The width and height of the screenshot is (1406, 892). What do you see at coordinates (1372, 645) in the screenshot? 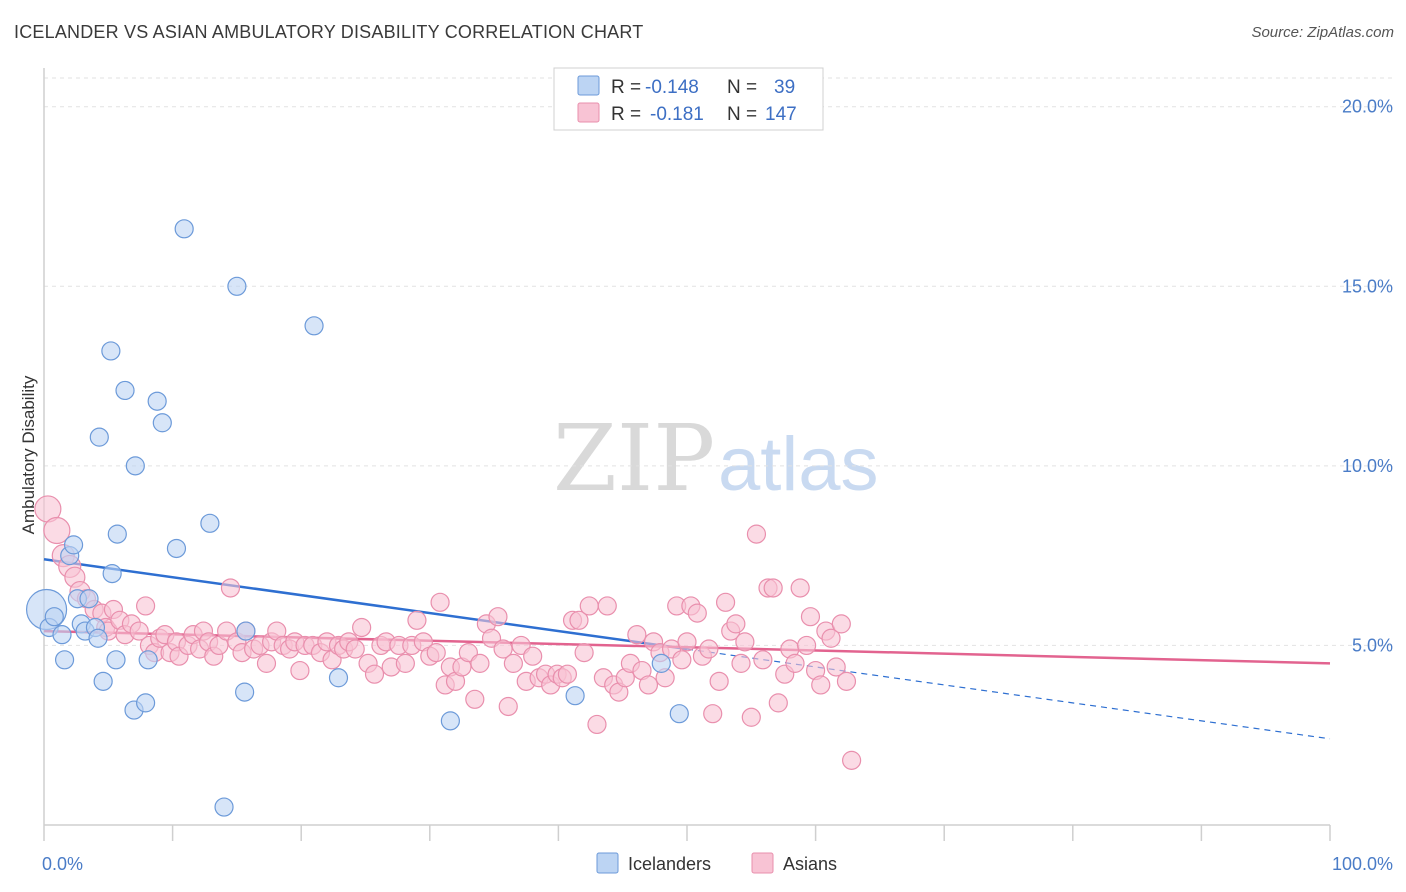
I see `y-tick-label-0: 5.0%` at bounding box center [1372, 645].